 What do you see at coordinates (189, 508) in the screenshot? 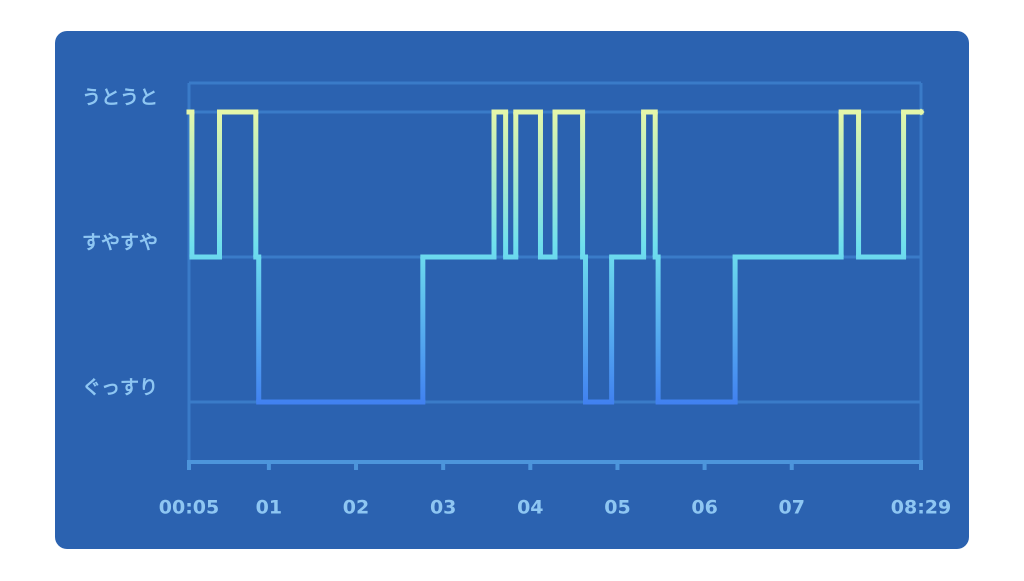
I see `x-tick-label: 00:05` at bounding box center [189, 508].